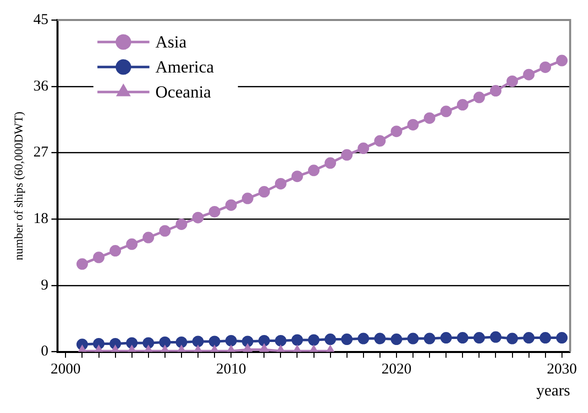  Describe the element at coordinates (396, 370) in the screenshot. I see `x-tick-label: 2020` at that location.